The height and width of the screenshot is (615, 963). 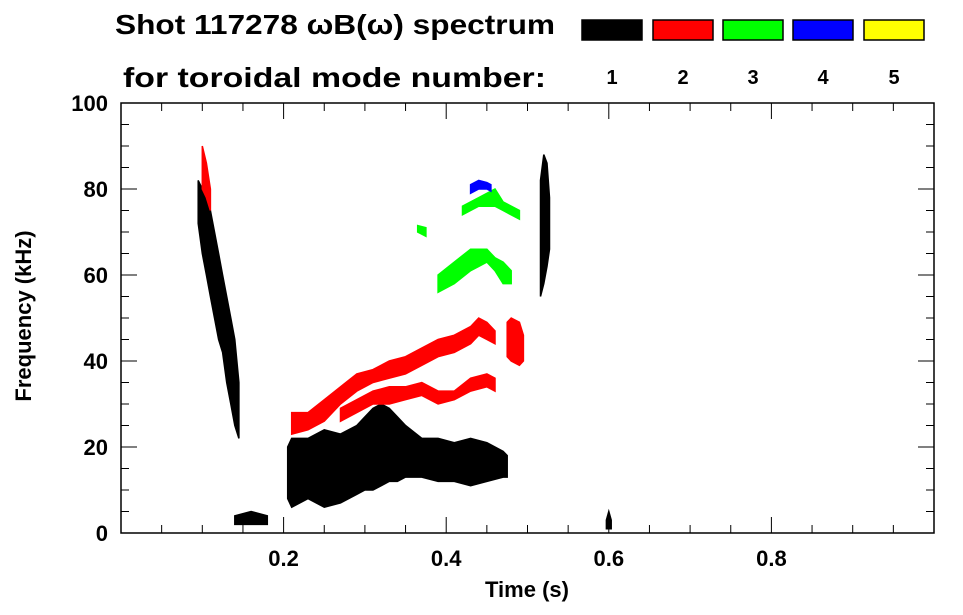 What do you see at coordinates (96, 189) in the screenshot?
I see `y-tick-label: 80` at bounding box center [96, 189].